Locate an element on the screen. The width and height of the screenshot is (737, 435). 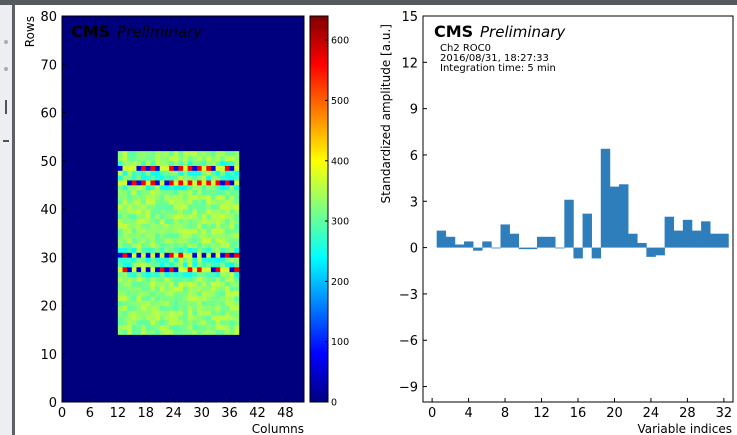
heatmap-y-ticks: 0 10 20 30 40 50 60 70 80 is located at coordinates (53, 210).